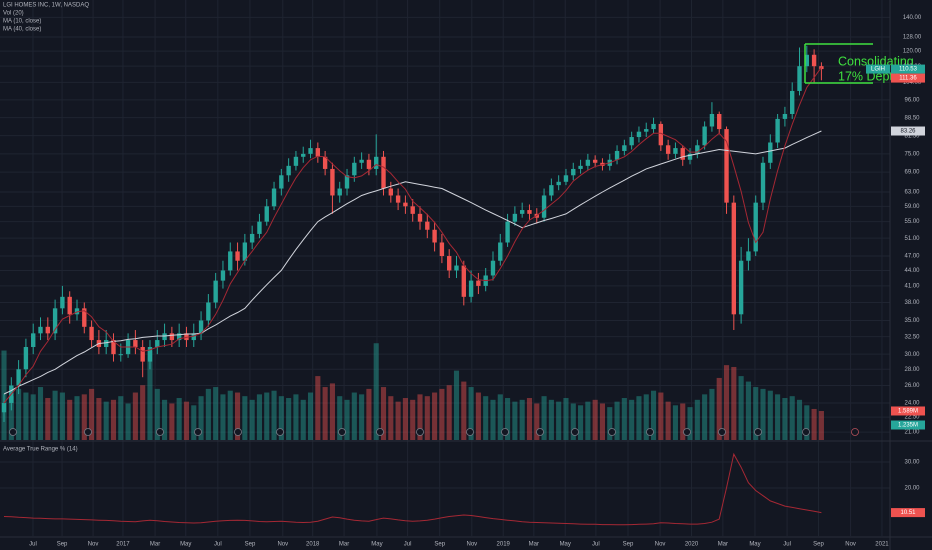 This screenshot has width=932, height=550. Describe the element at coordinates (504, 545) in the screenshot. I see `x-tick-label: 2019` at that location.